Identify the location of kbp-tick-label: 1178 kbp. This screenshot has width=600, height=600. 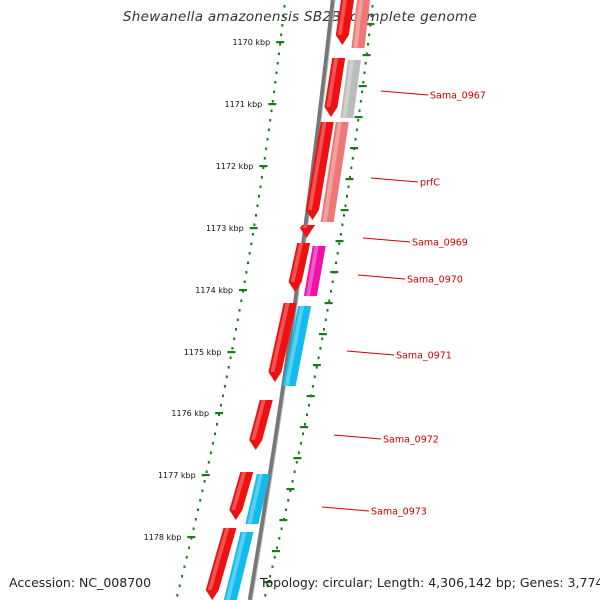
(163, 537).